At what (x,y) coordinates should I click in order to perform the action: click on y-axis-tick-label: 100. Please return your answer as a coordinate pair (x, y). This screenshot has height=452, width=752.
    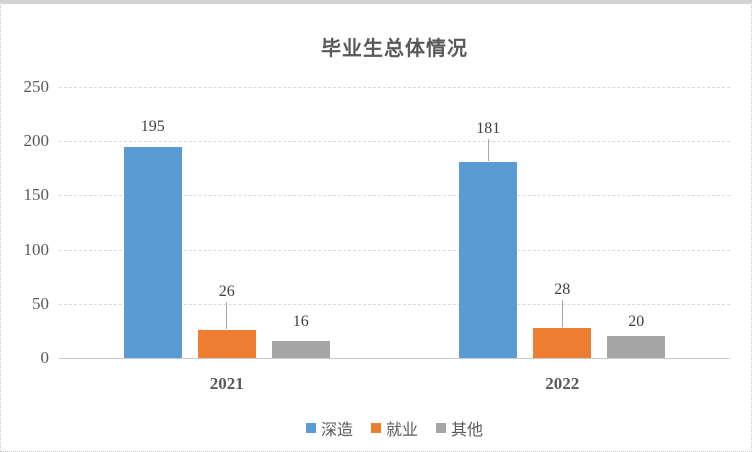
    Looking at the image, I should click on (36, 249).